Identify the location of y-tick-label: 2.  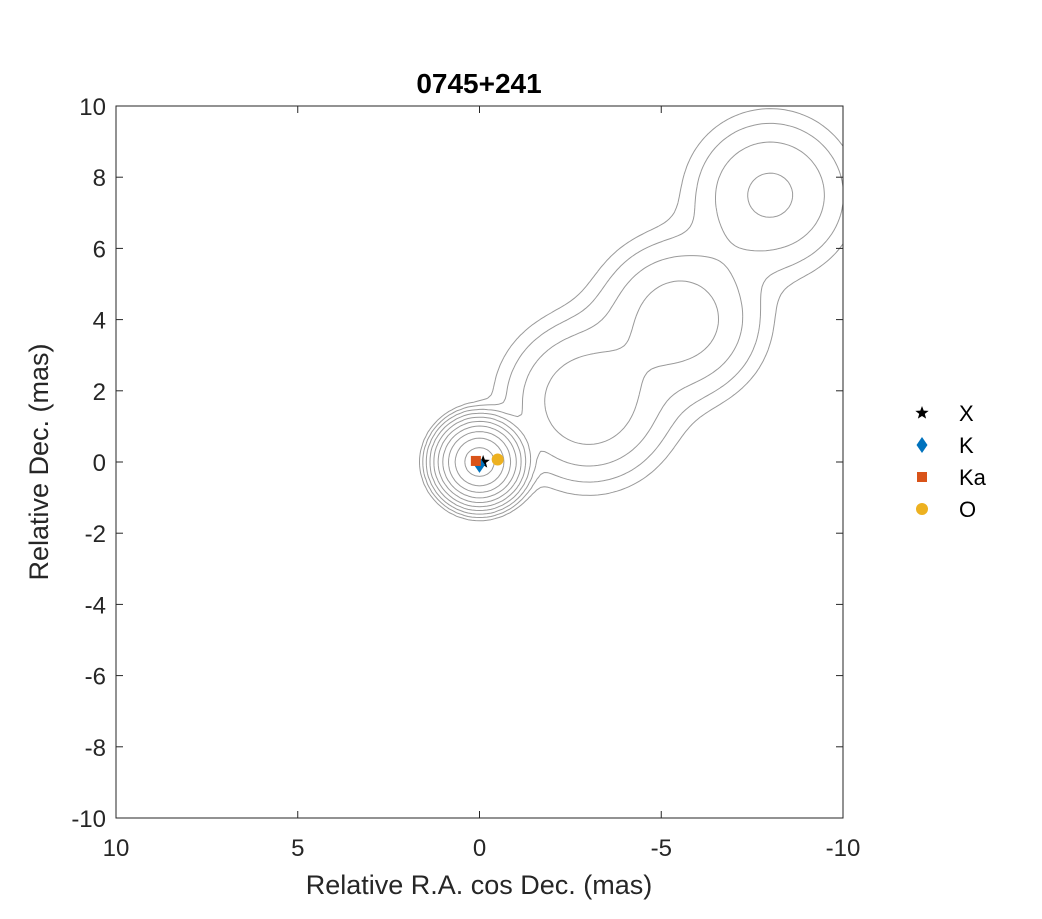
(99, 392).